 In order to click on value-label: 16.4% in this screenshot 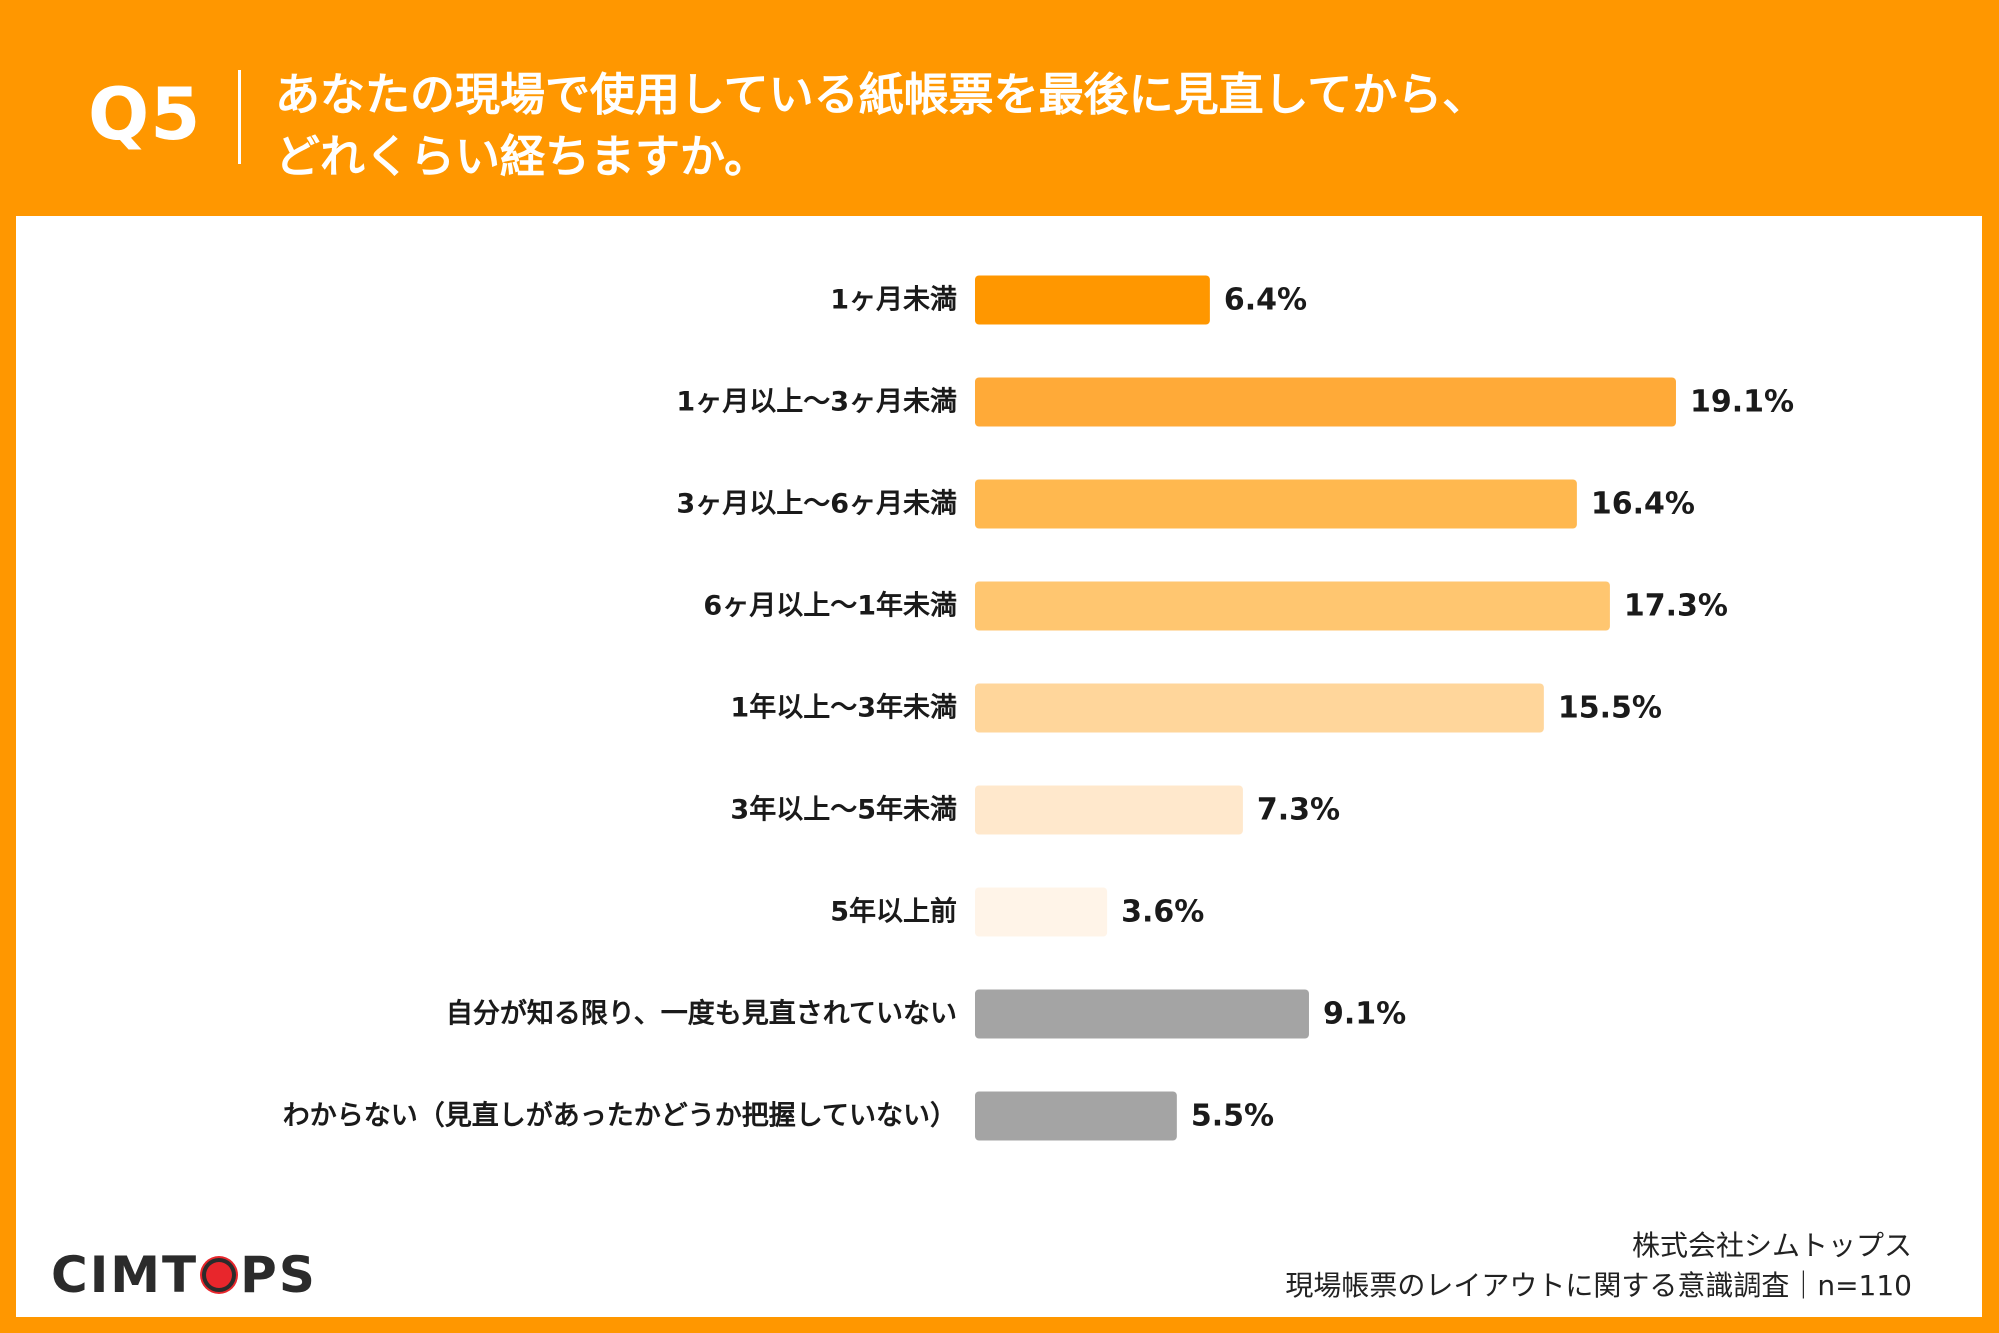, I will do `click(1643, 504)`.